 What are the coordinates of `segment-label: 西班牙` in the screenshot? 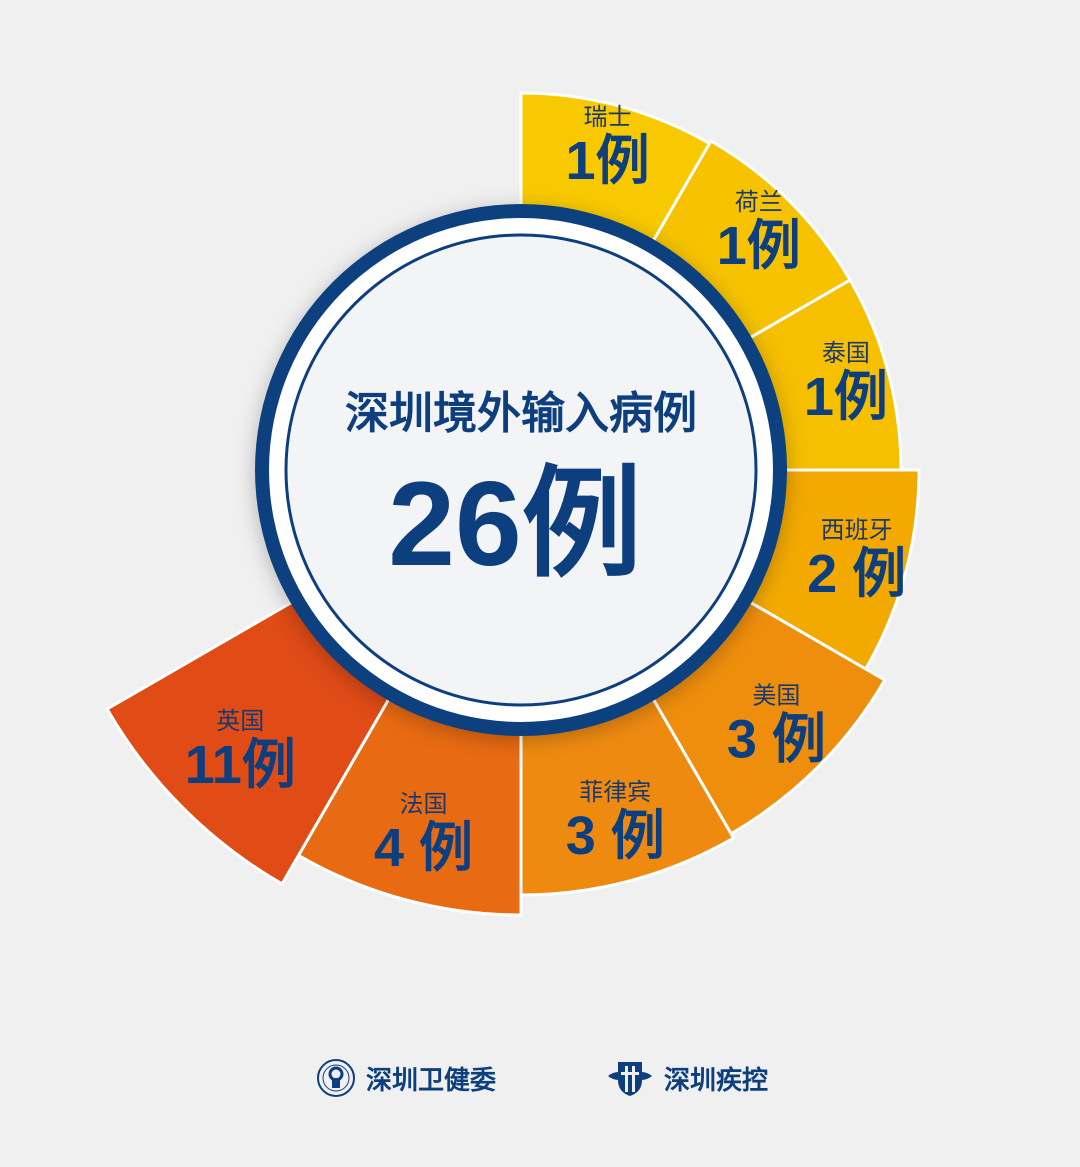 It's located at (857, 530).